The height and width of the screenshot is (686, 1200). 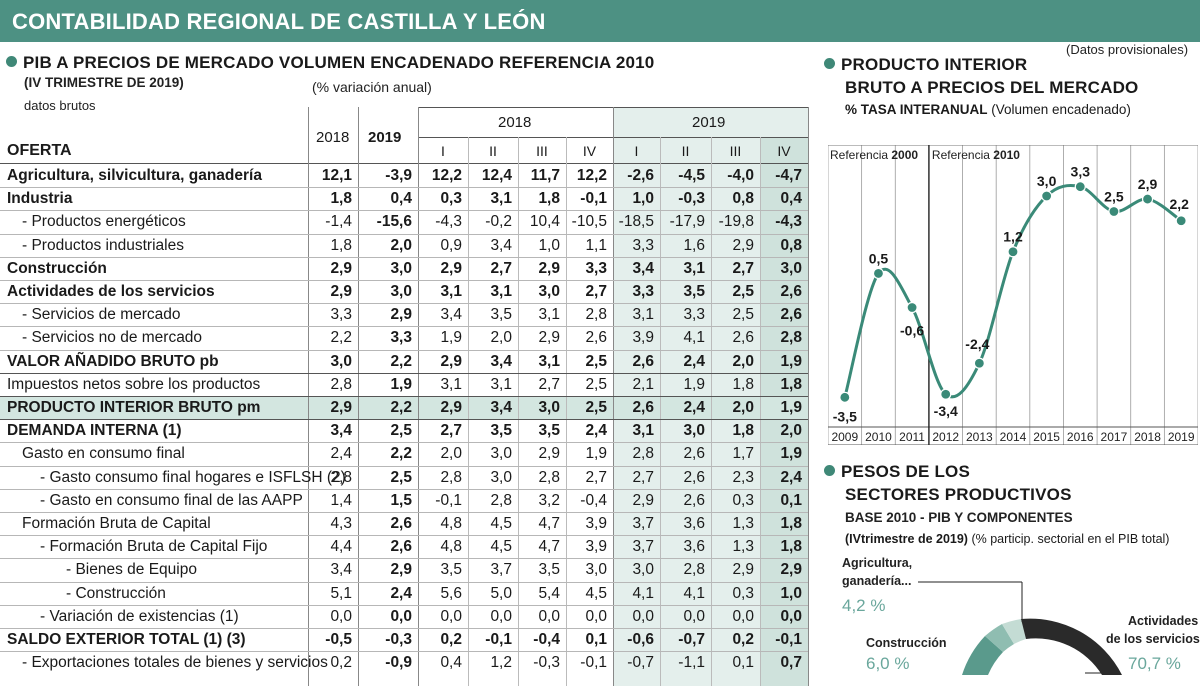 What do you see at coordinates (549, 547) in the screenshot?
I see `cell-value: 4,7` at bounding box center [549, 547].